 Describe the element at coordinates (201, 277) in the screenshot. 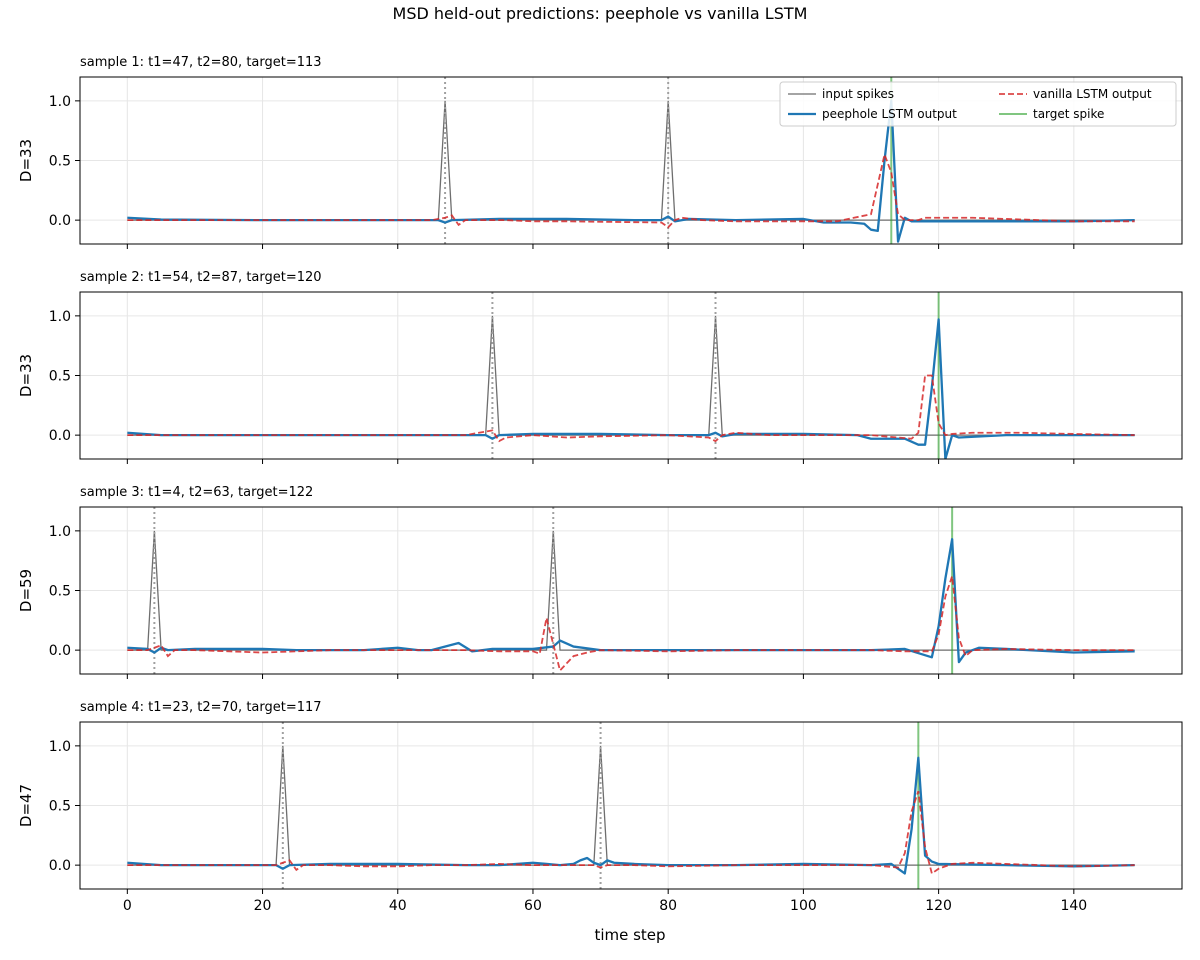

I see `panel-title: sample 2: t1=54, t2=87, target=120` at that location.